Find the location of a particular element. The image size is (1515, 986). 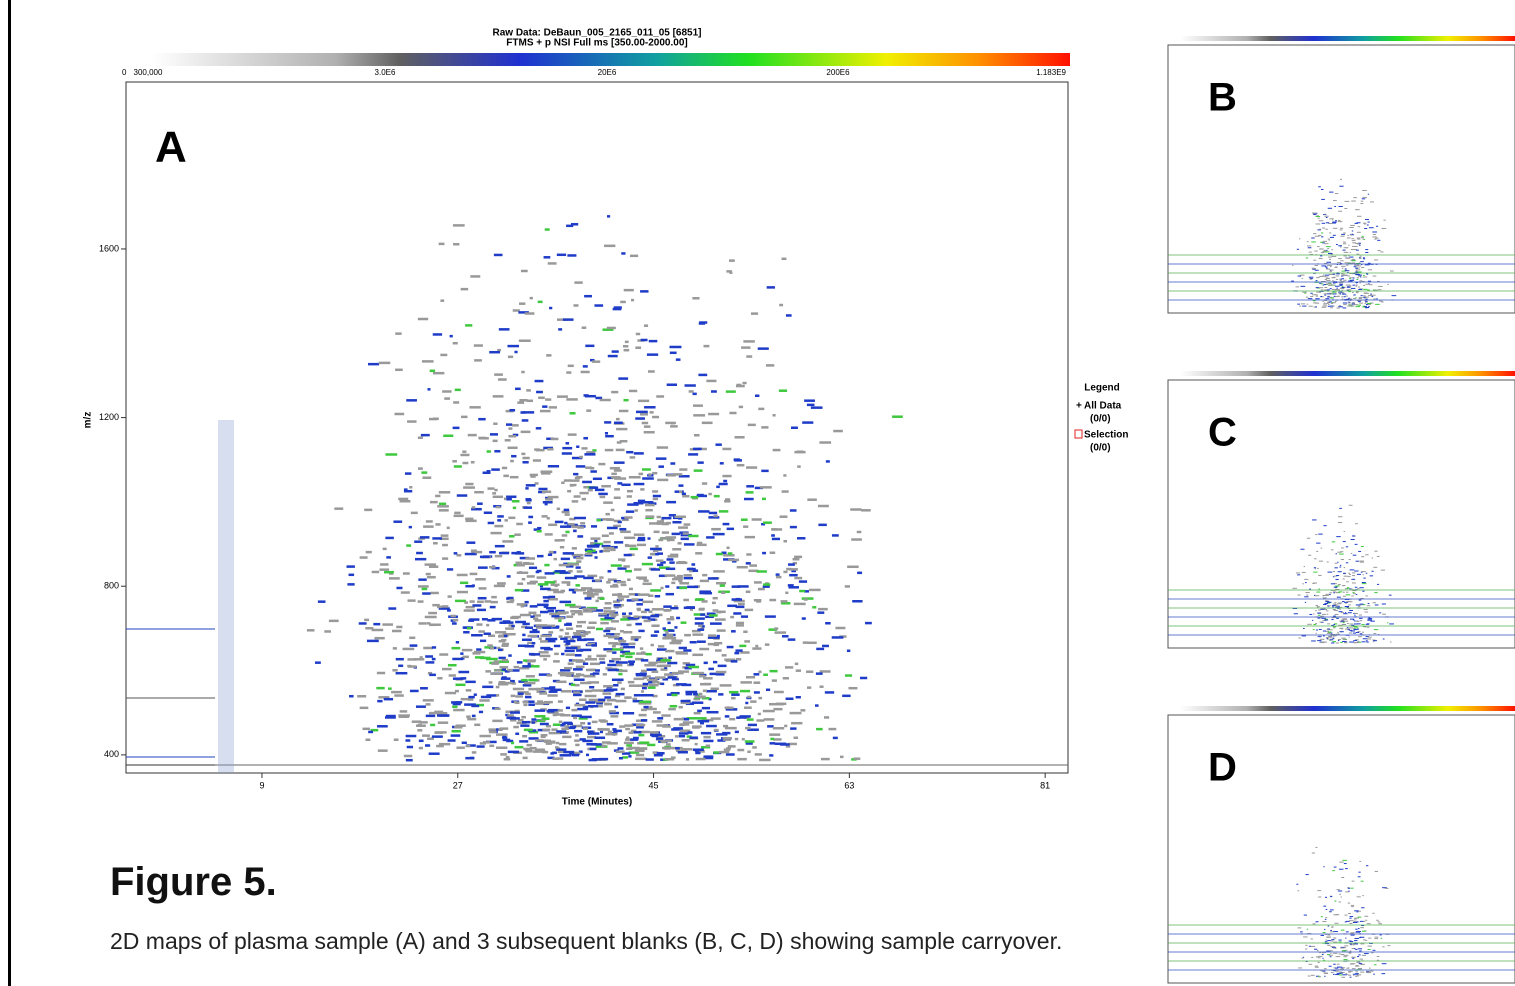

panel-label: D is located at coordinates (1222, 768).